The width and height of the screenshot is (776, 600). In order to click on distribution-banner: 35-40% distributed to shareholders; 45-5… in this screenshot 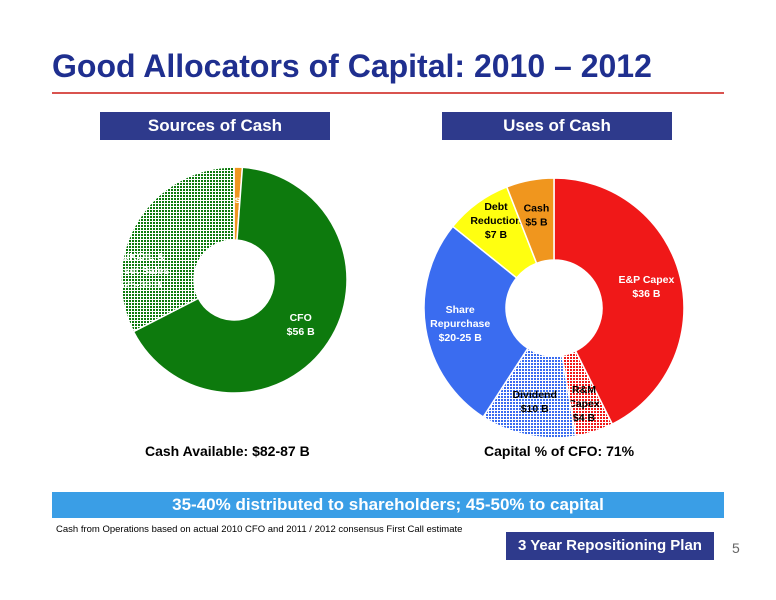, I will do `click(388, 505)`.